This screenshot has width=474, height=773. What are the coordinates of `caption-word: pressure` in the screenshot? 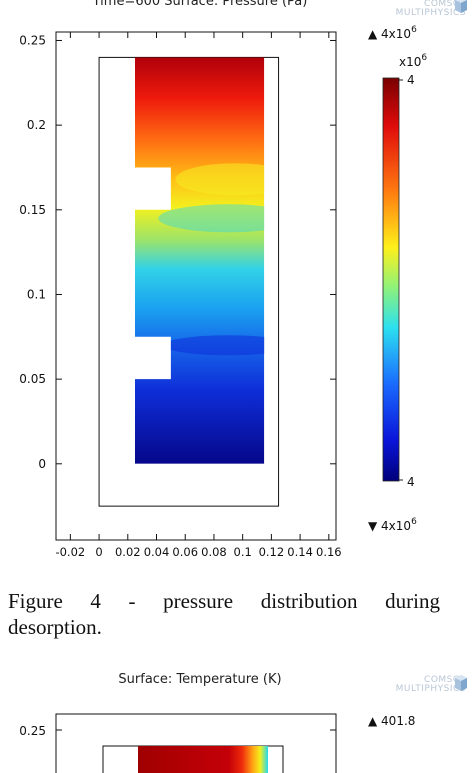 It's located at (198, 601).